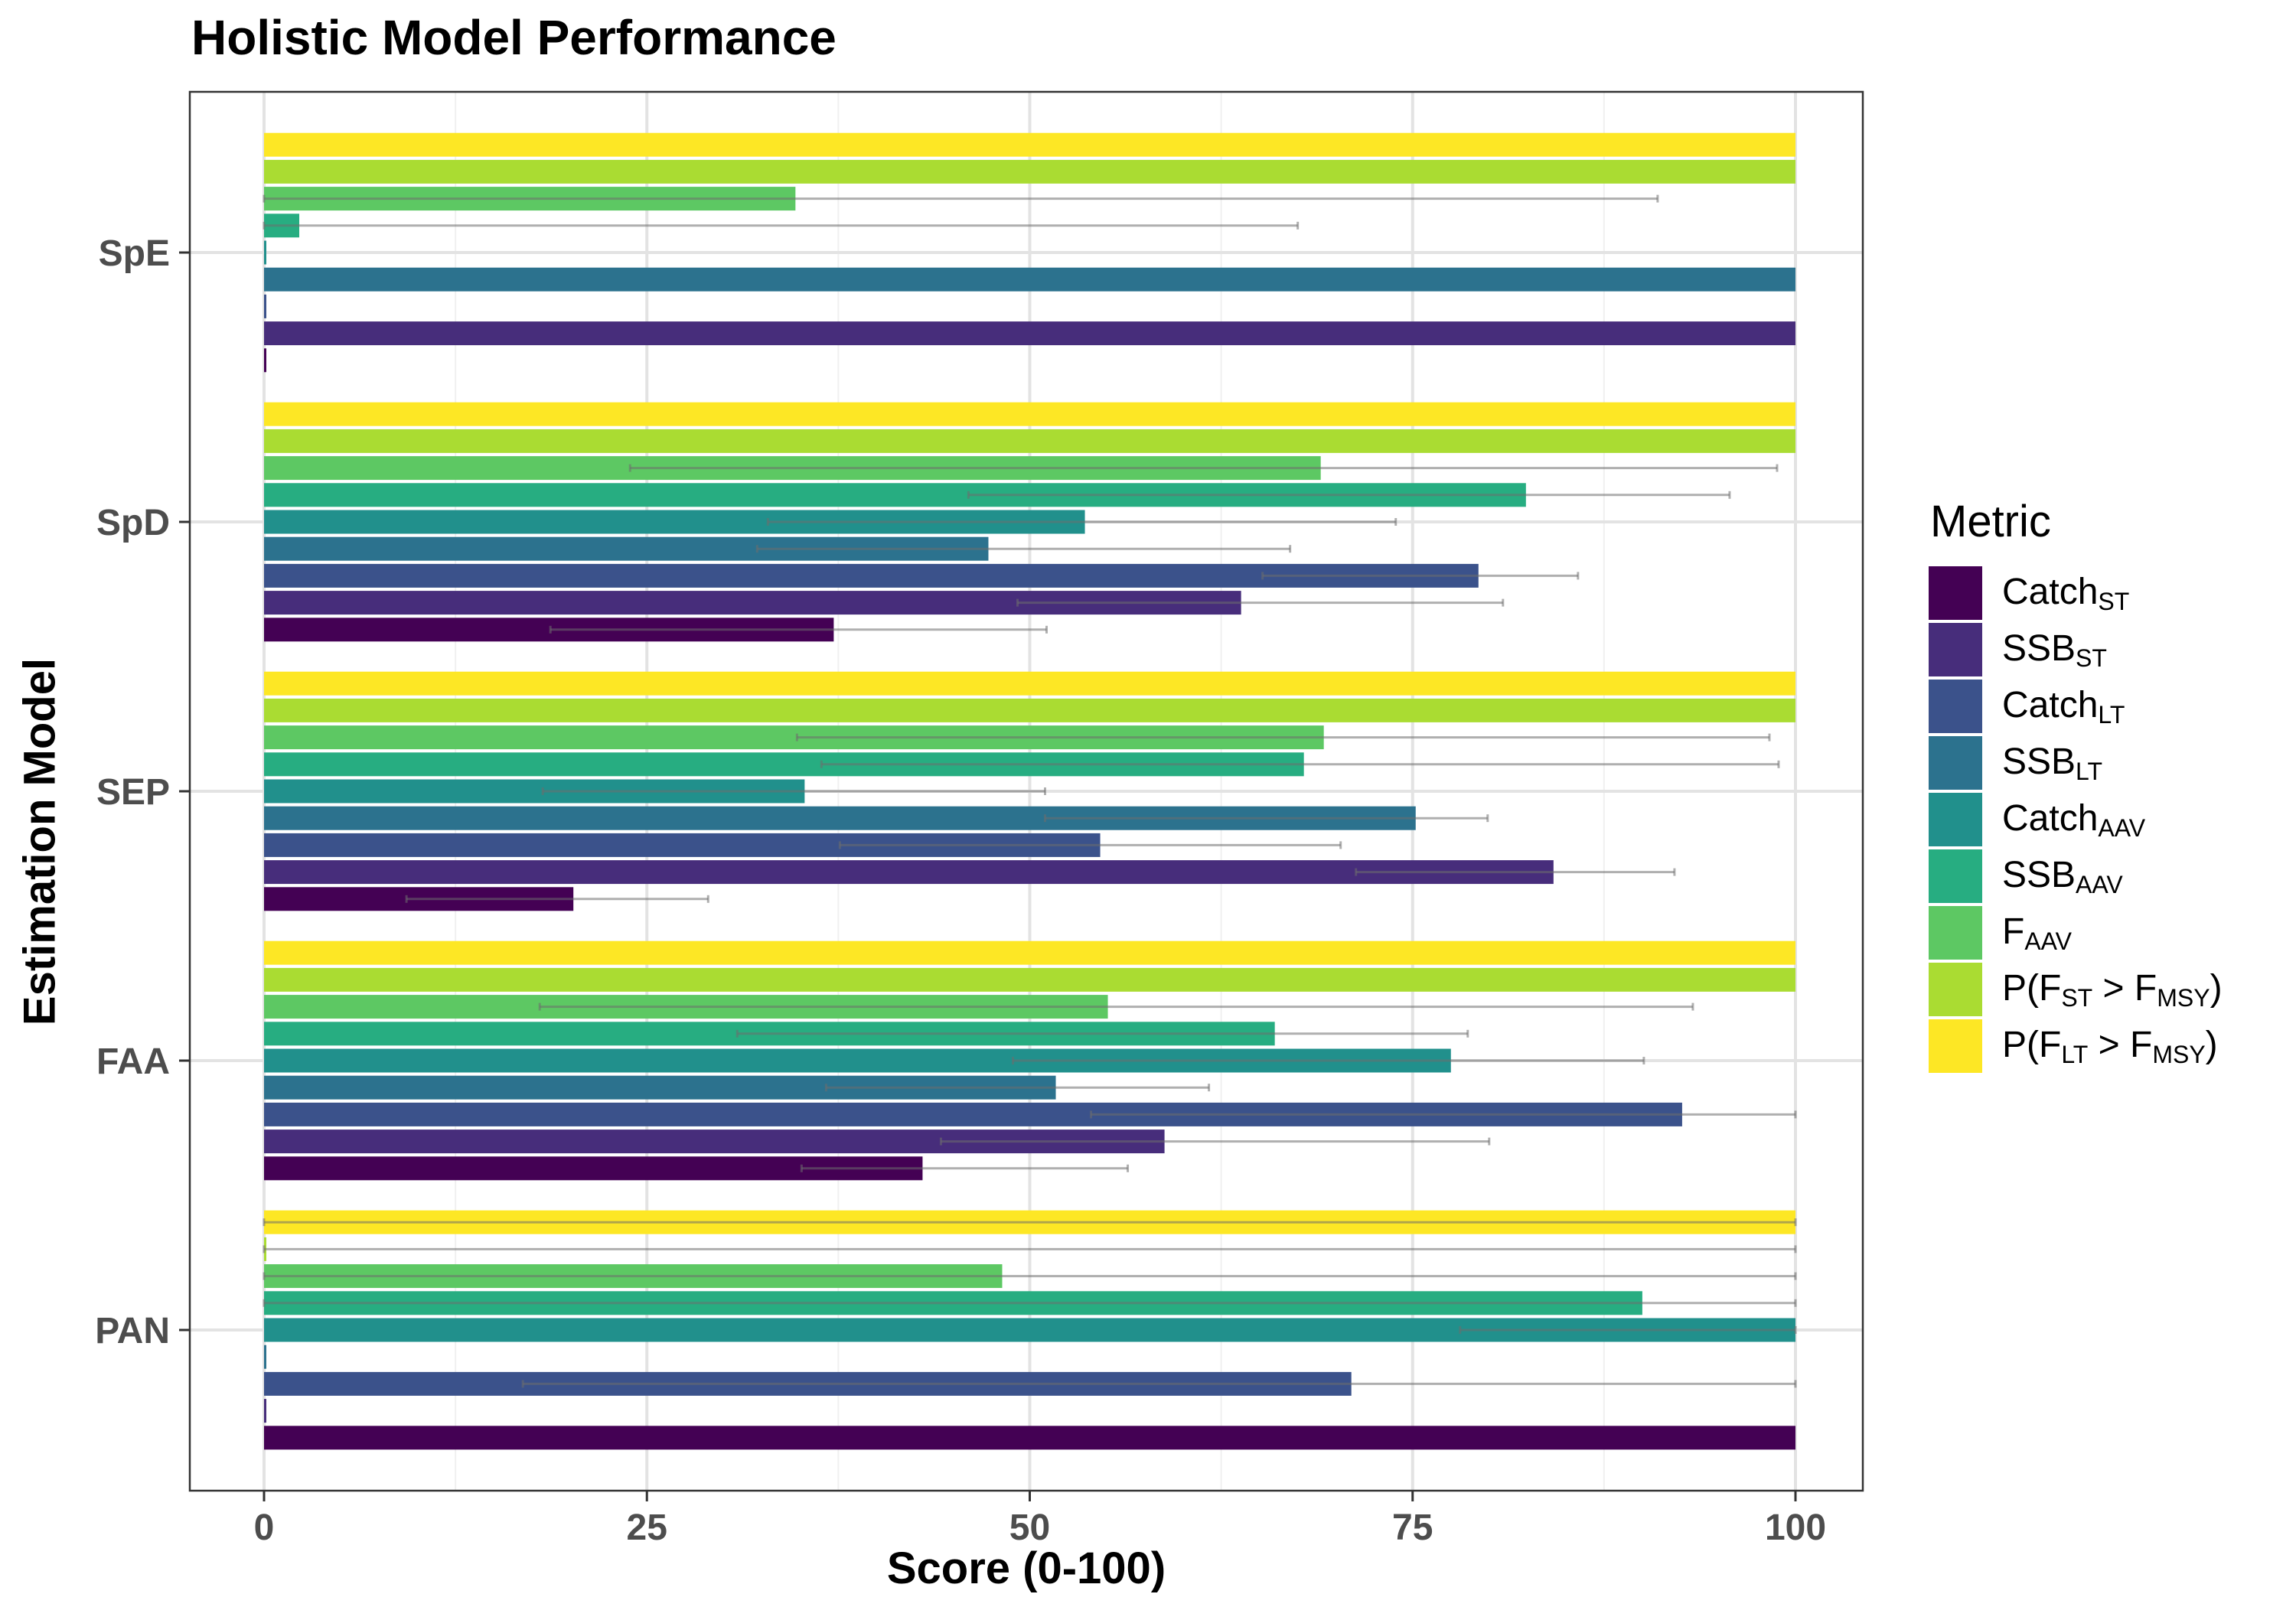 Image resolution: width=2296 pixels, height=1607 pixels. I want to click on chart-title: Holistic Model Performance, so click(514, 37).